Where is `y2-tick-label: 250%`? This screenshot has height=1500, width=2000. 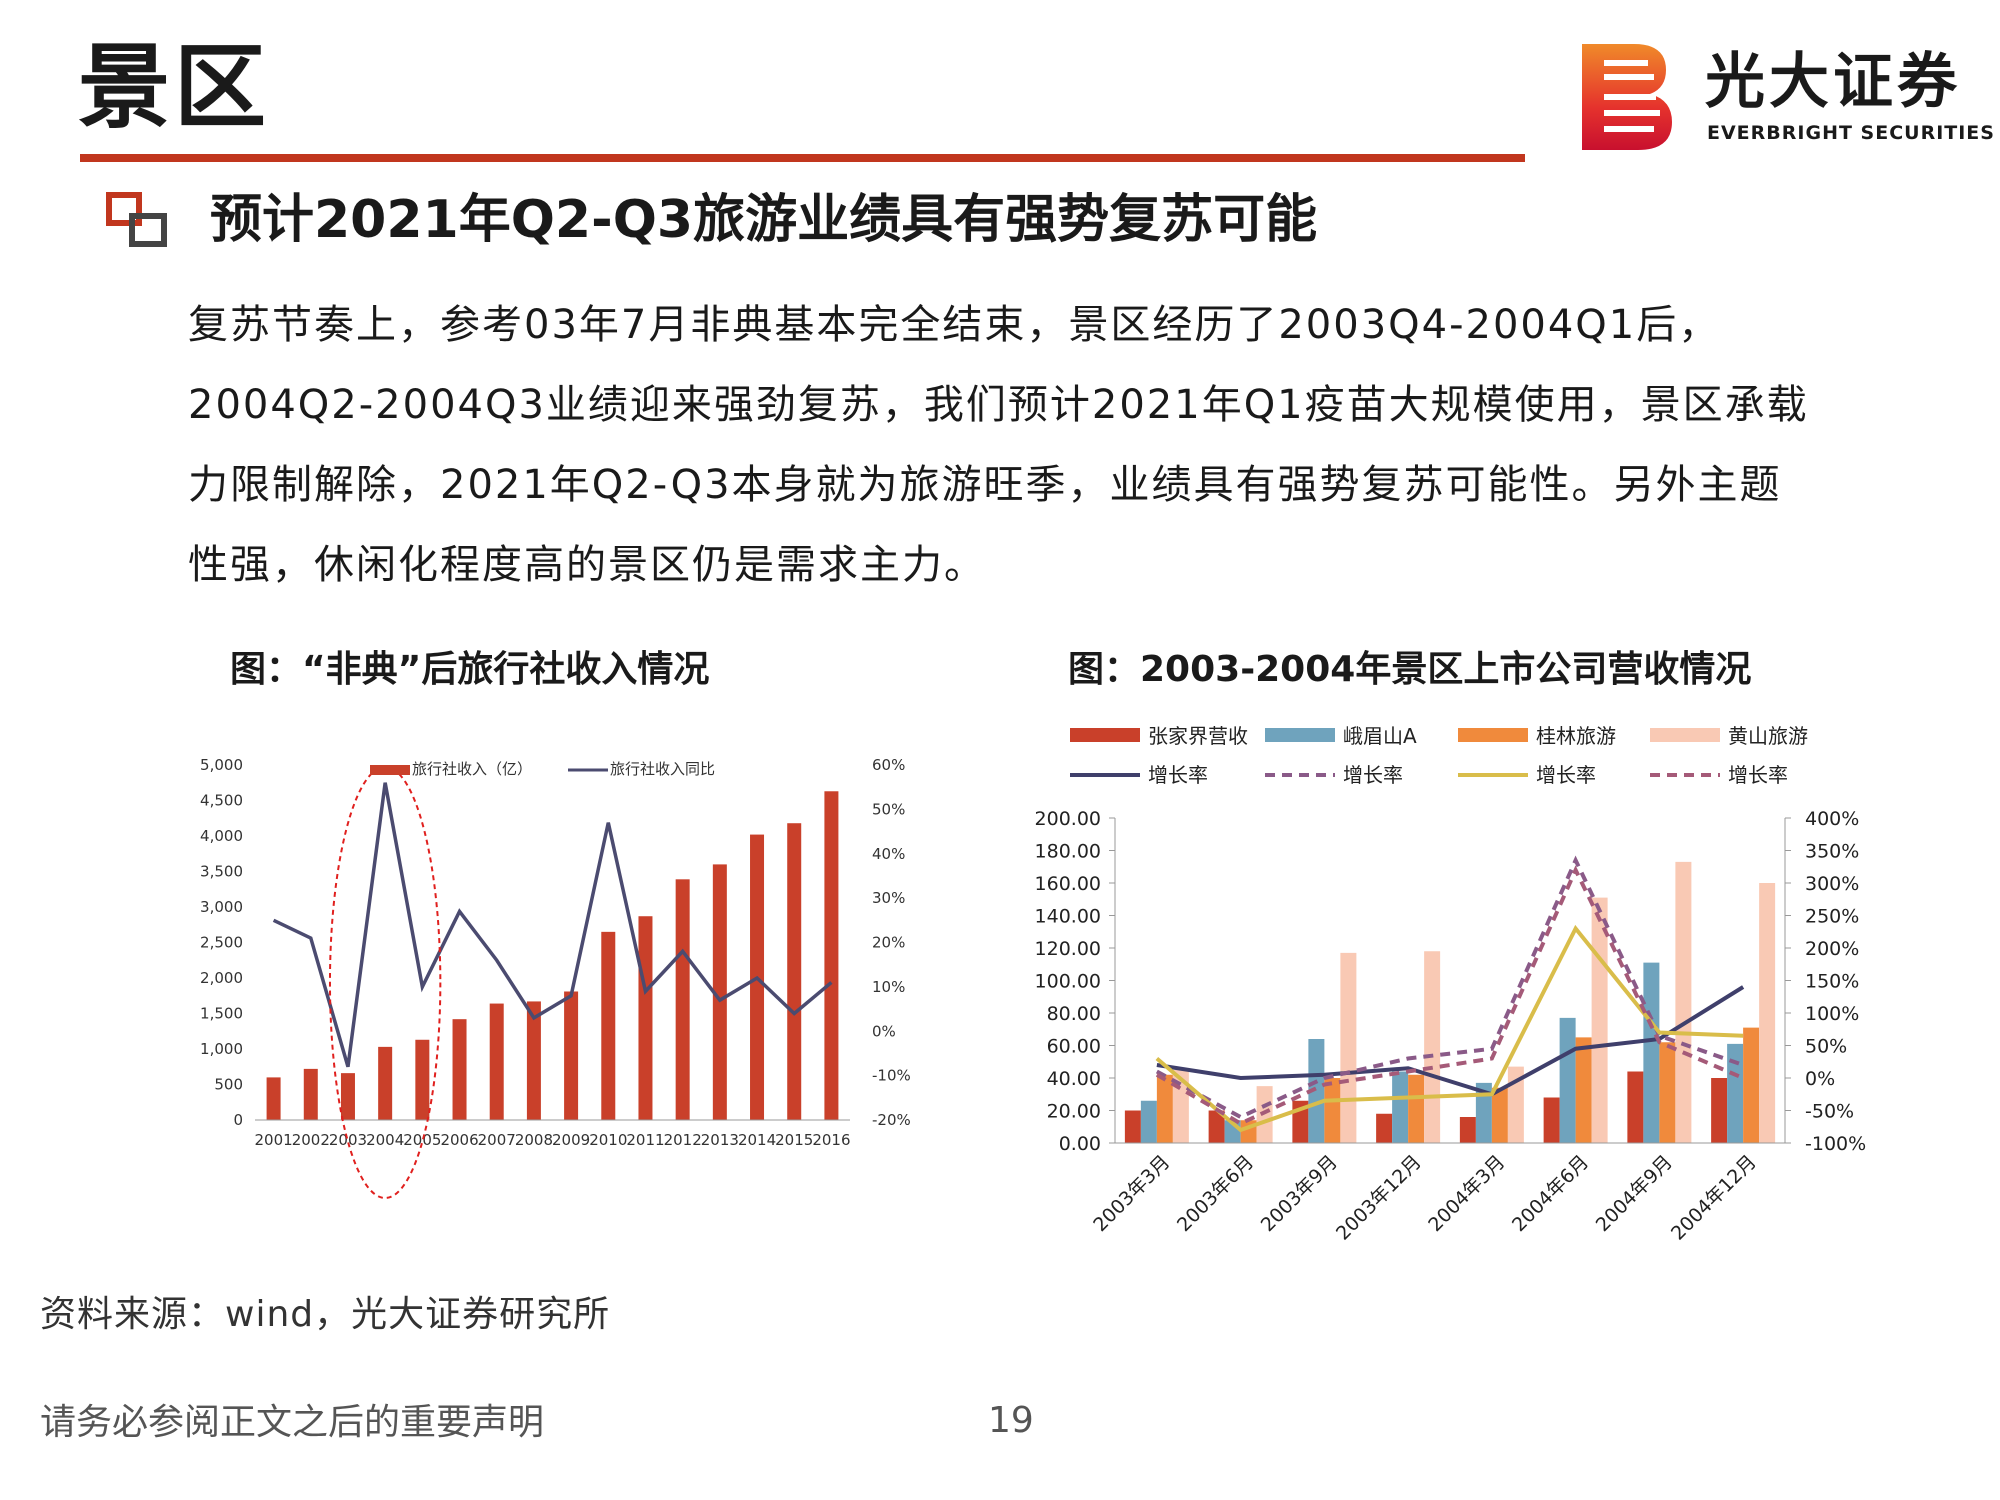
y2-tick-label: 250% is located at coordinates (1832, 917).